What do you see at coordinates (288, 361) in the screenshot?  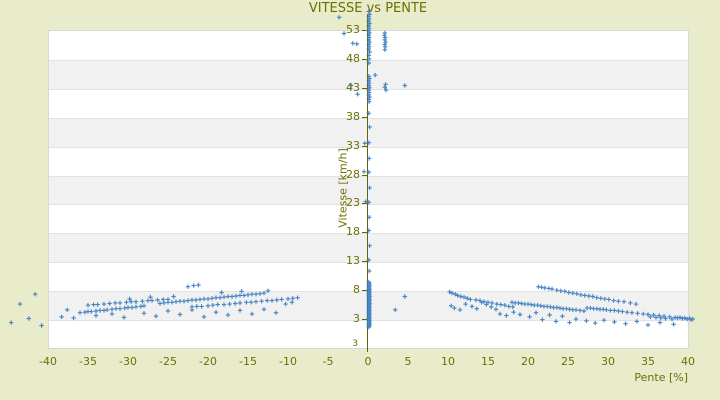 I see `x-tick-label: -10` at bounding box center [288, 361].